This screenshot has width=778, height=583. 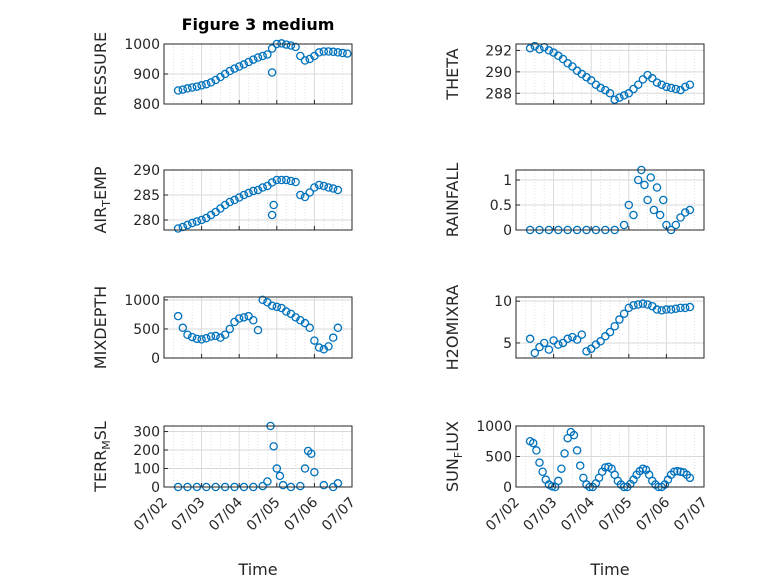 I want to click on mixdepth-ytick-label: 0, so click(x=155, y=359).